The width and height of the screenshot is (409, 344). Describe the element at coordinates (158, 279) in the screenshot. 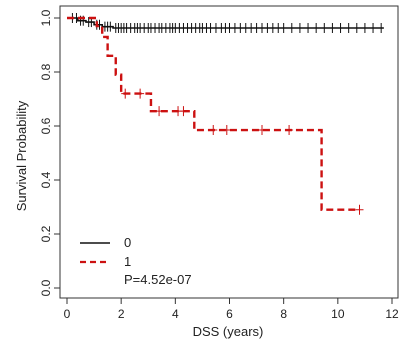

I see `p-value-annotation: P=4.52e-07` at that location.